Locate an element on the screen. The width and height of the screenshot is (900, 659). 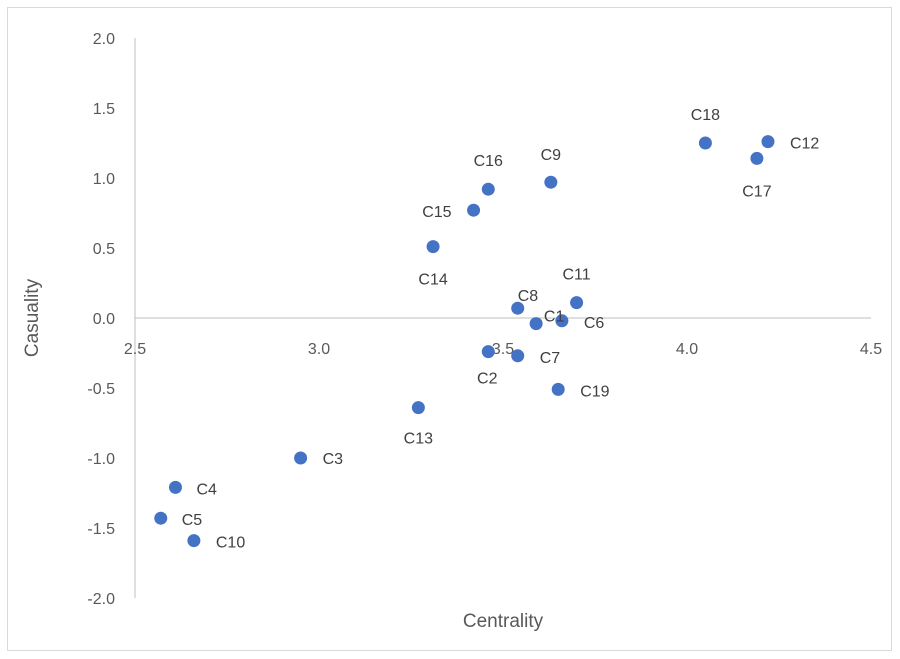
data-point-c8 is located at coordinates (518, 308).